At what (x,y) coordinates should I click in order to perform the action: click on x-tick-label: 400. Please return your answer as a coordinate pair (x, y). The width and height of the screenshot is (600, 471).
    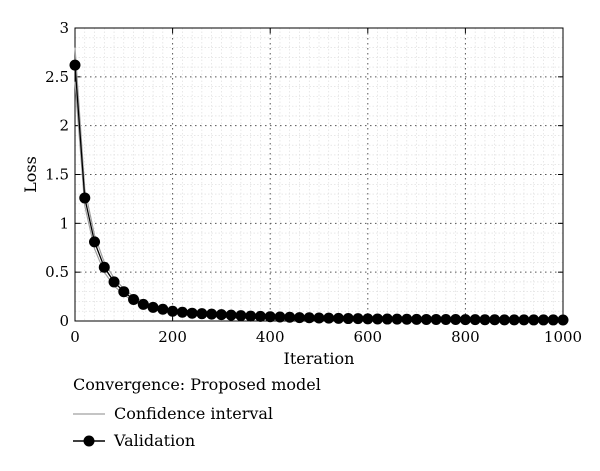
    Looking at the image, I should click on (270, 337).